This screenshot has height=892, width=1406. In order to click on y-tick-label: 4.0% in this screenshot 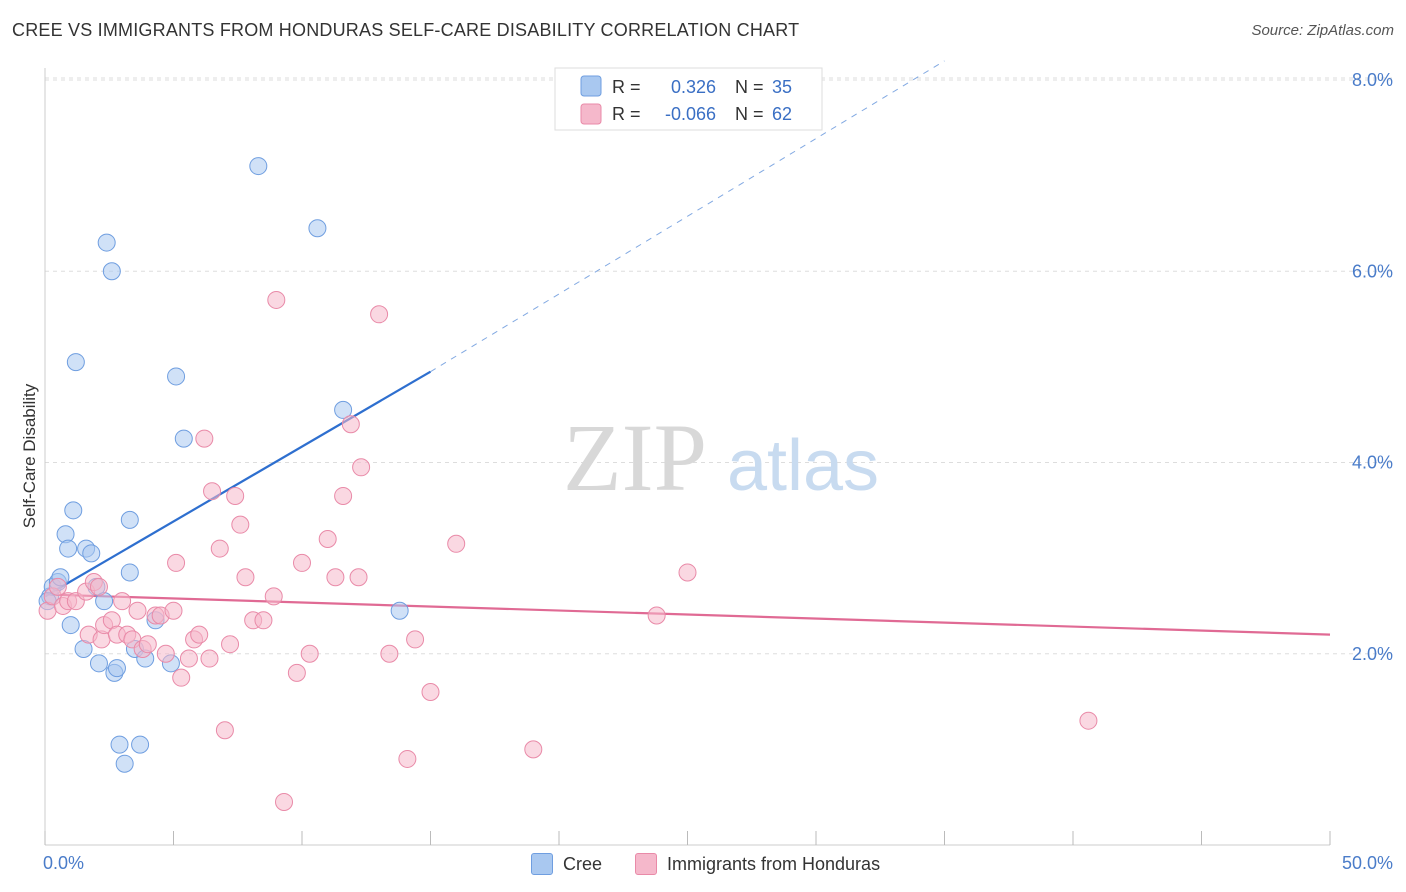, I will do `click(1372, 463)`.